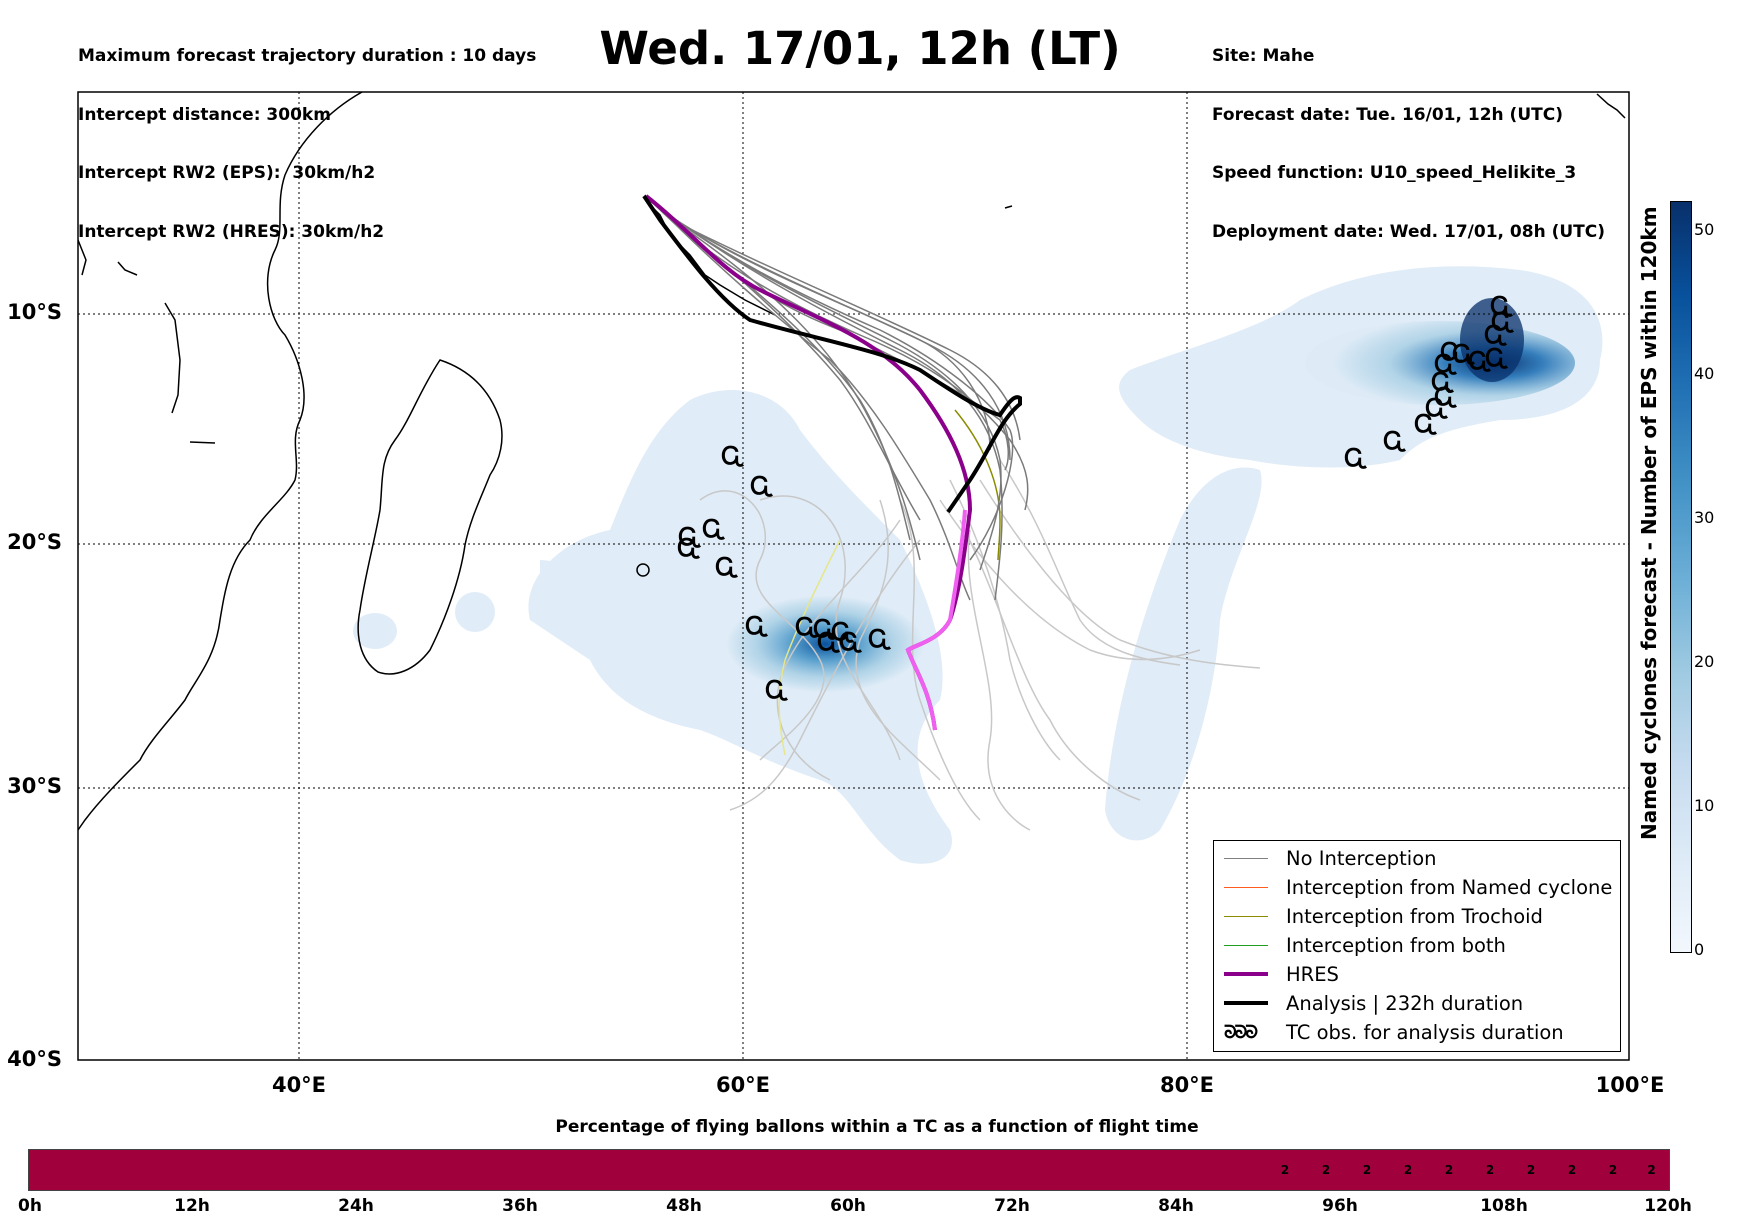 Image resolution: width=1754 pixels, height=1223 pixels. I want to click on legend-label: Interception from Trochoid, so click(1414, 916).